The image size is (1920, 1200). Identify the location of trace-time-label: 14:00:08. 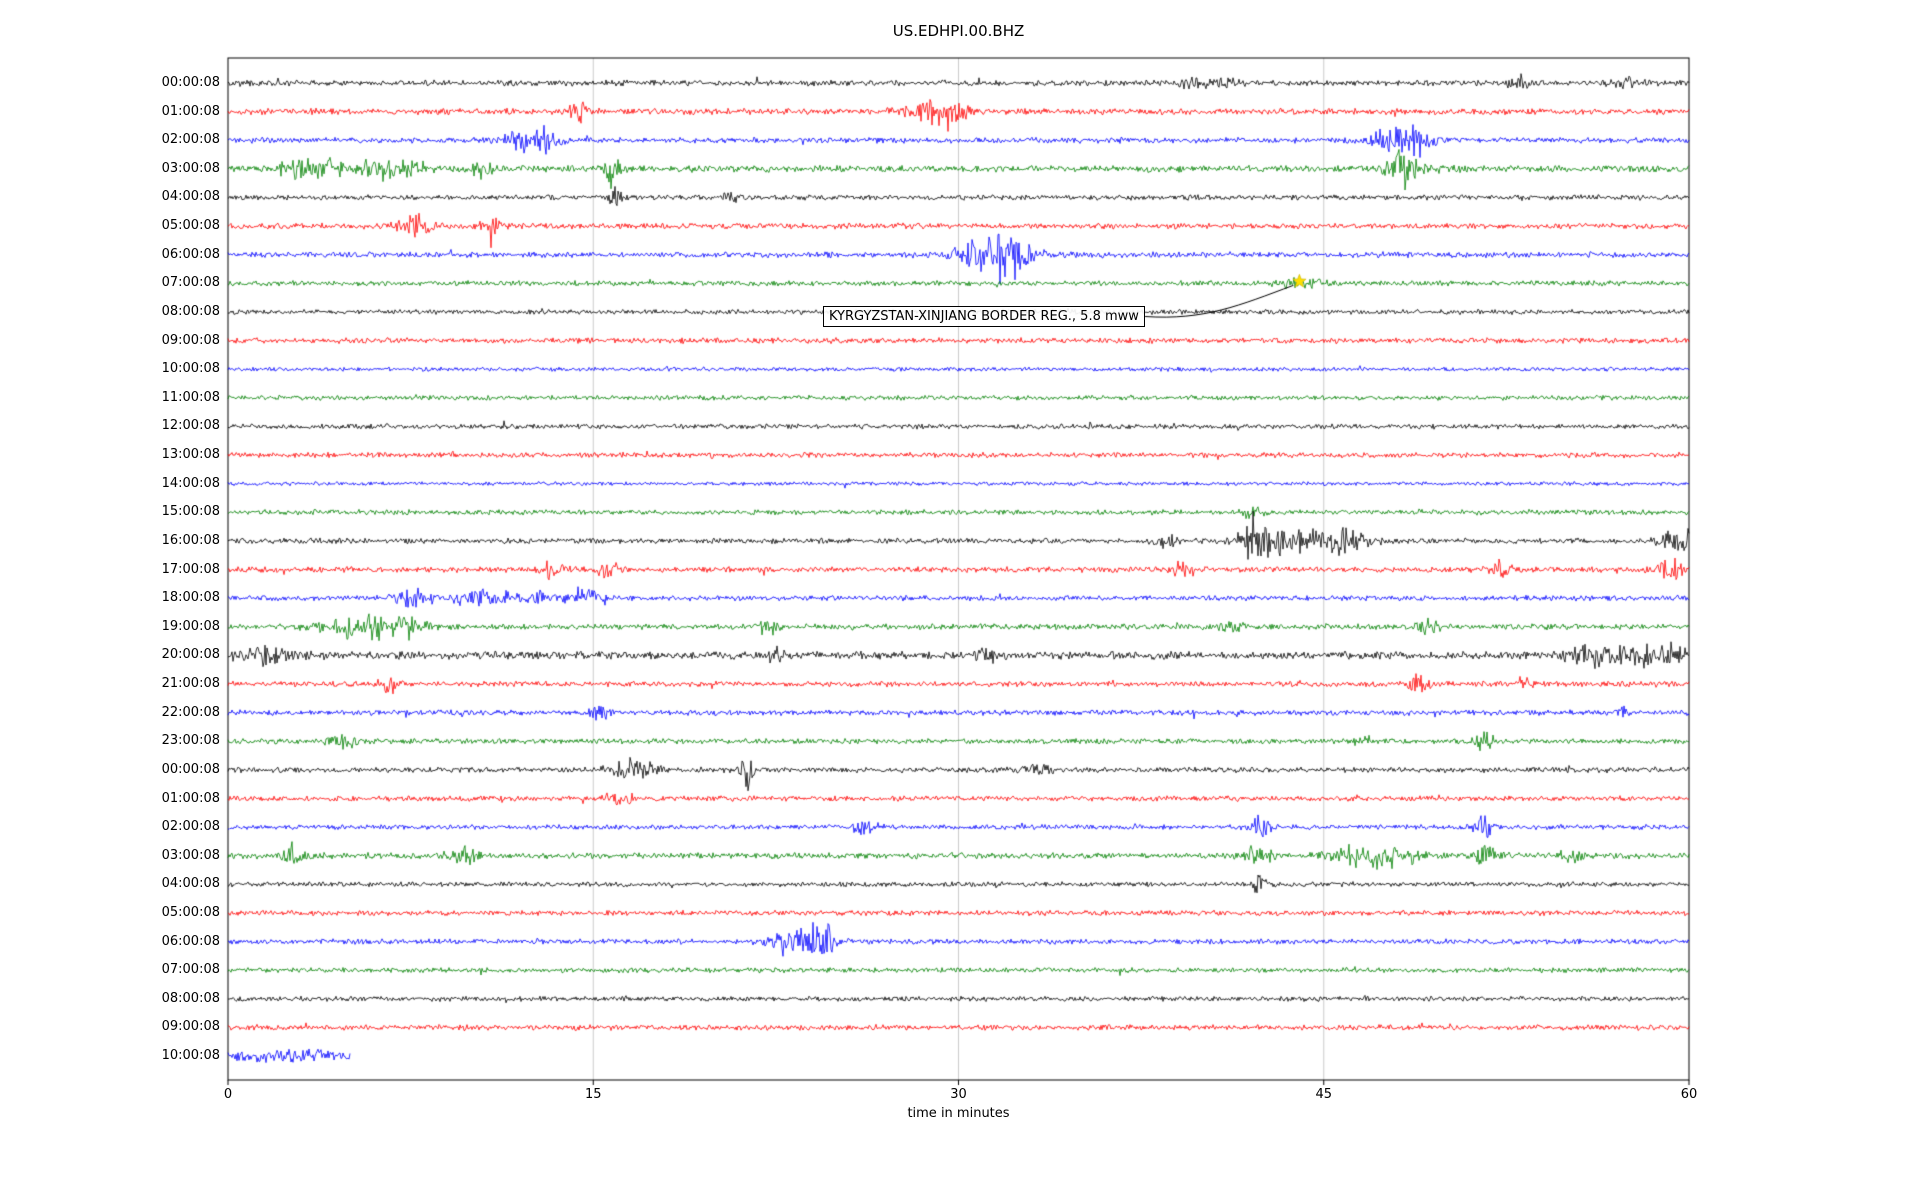
(190, 483).